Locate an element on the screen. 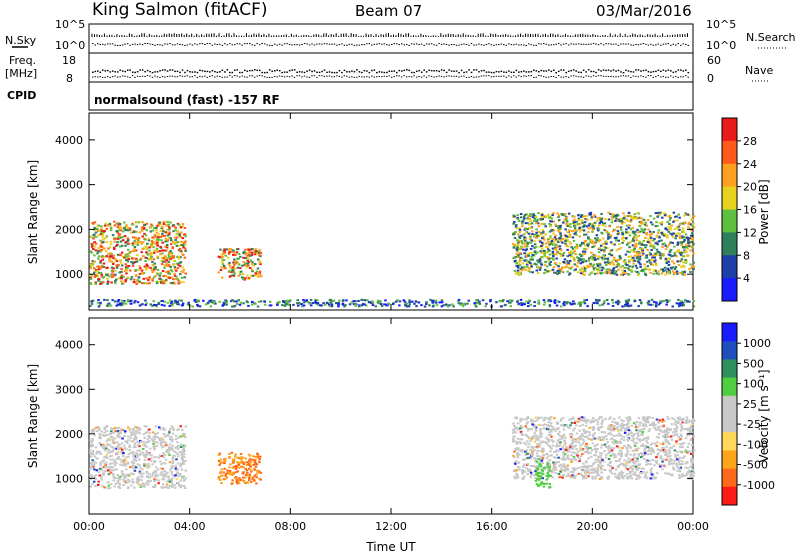 The image size is (800, 554). nave-label: Nave is located at coordinates (759, 70).